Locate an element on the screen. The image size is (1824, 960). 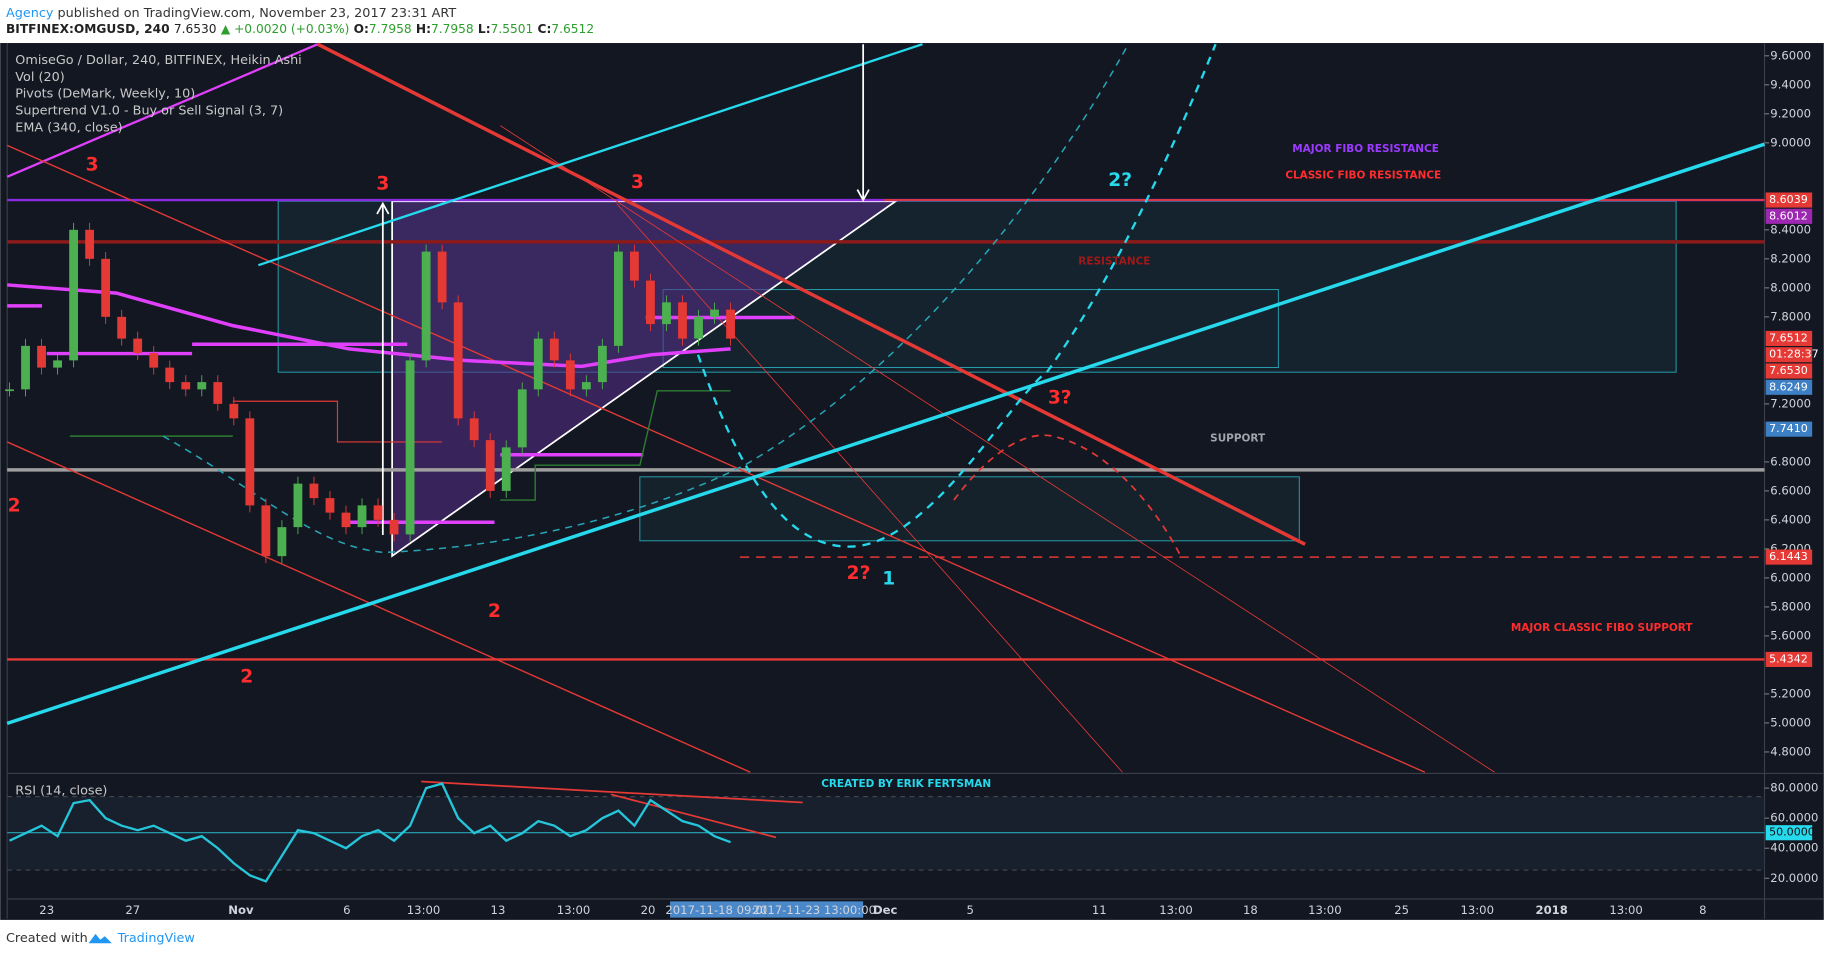
author: Agency is located at coordinates (30, 12).